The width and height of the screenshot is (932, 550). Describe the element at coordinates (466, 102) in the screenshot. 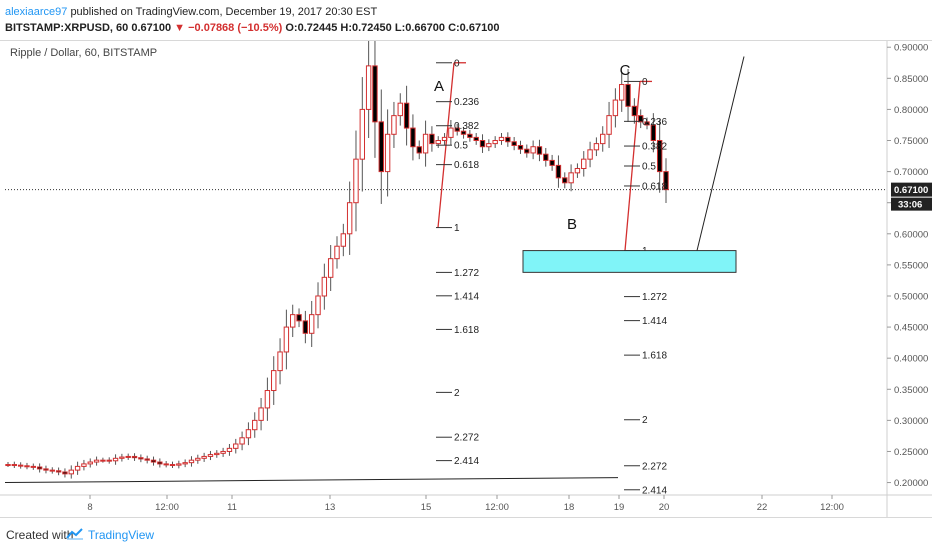

I see `fib-left-level-label: 0.236` at that location.